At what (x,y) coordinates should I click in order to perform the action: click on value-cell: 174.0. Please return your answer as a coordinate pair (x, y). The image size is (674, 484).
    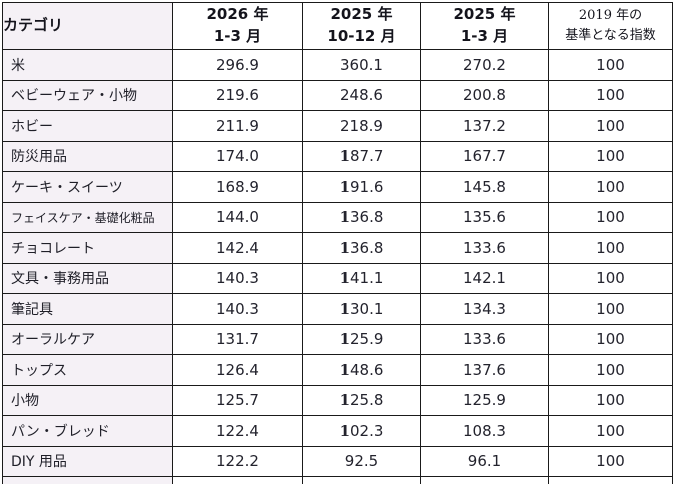
    Looking at the image, I should click on (237, 156).